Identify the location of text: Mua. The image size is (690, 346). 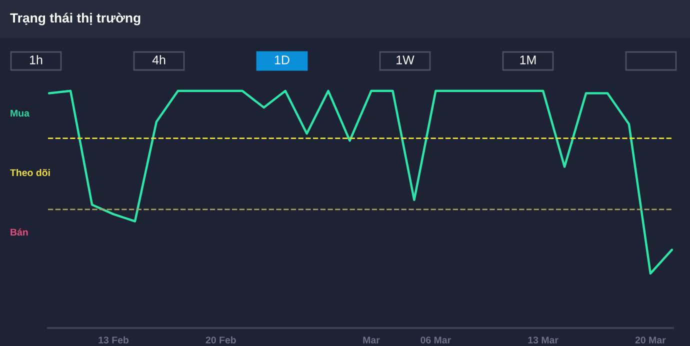
(20, 113).